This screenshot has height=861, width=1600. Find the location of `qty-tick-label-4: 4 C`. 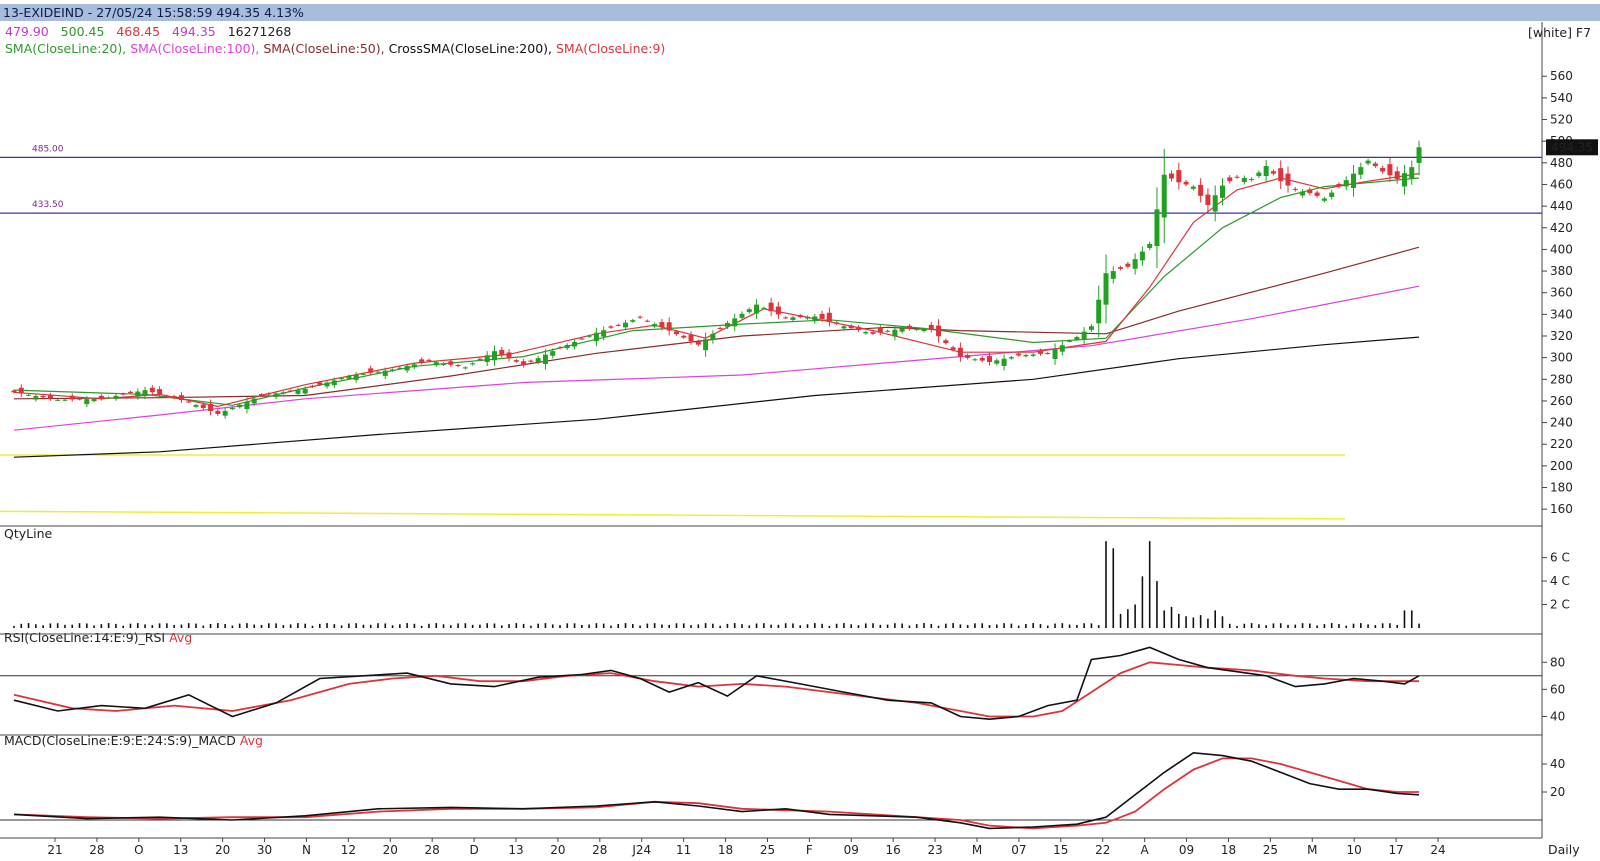

qty-tick-label-4: 4 C is located at coordinates (1560, 581).